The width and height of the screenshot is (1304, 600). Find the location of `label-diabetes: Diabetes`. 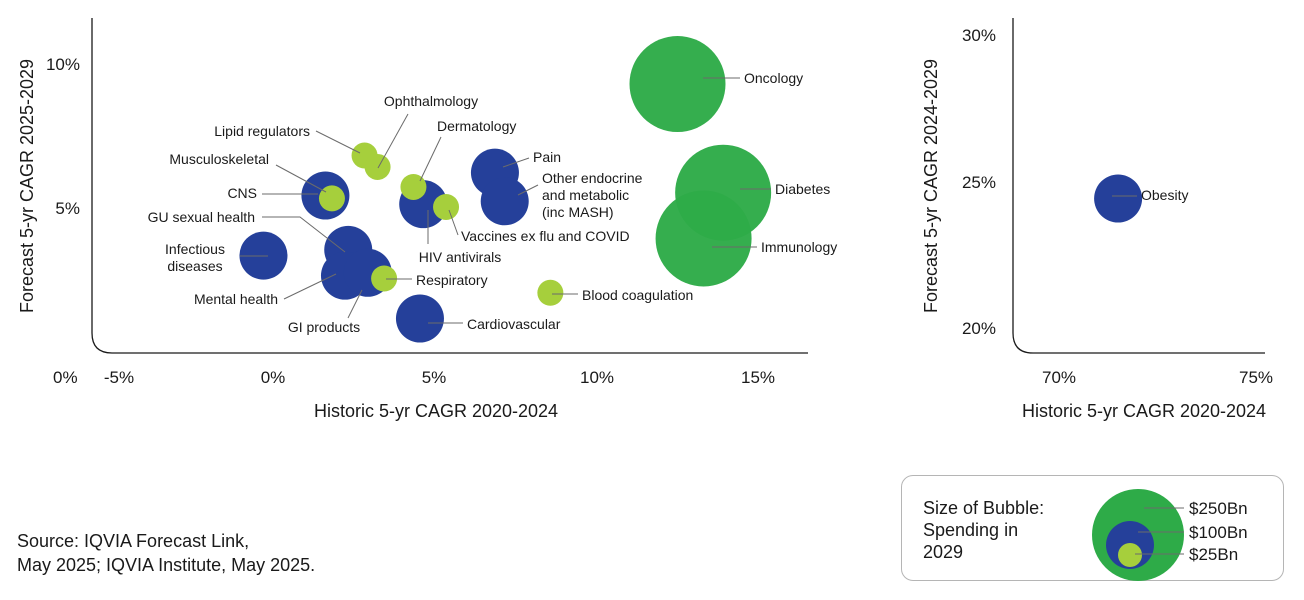

label-diabetes: Diabetes is located at coordinates (802, 189).